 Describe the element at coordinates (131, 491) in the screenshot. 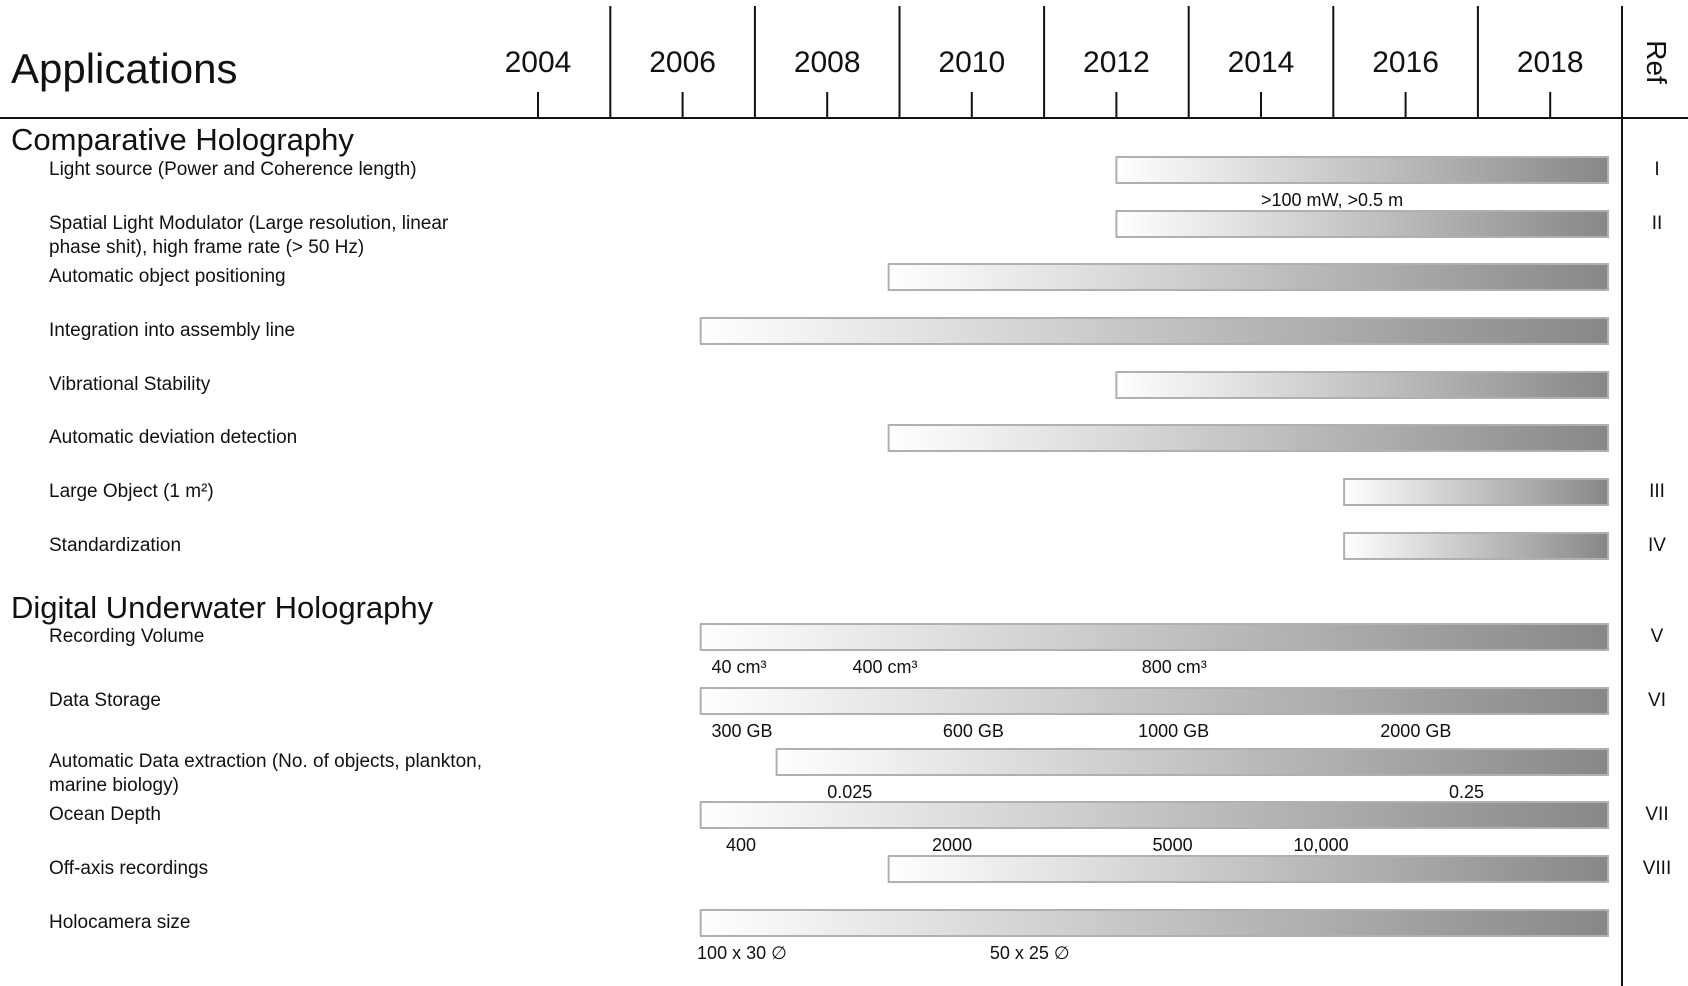

I see `row-label: Large Object (1 m²)` at that location.